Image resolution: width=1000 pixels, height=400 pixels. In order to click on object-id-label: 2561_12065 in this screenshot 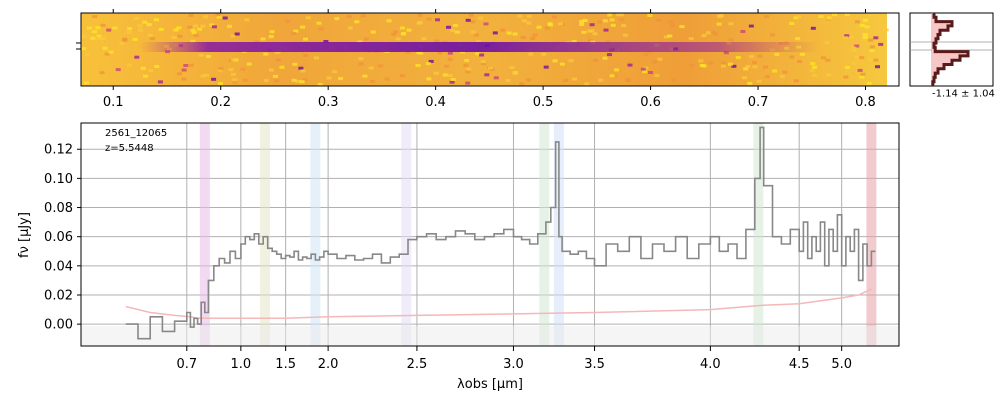, I will do `click(136, 133)`.